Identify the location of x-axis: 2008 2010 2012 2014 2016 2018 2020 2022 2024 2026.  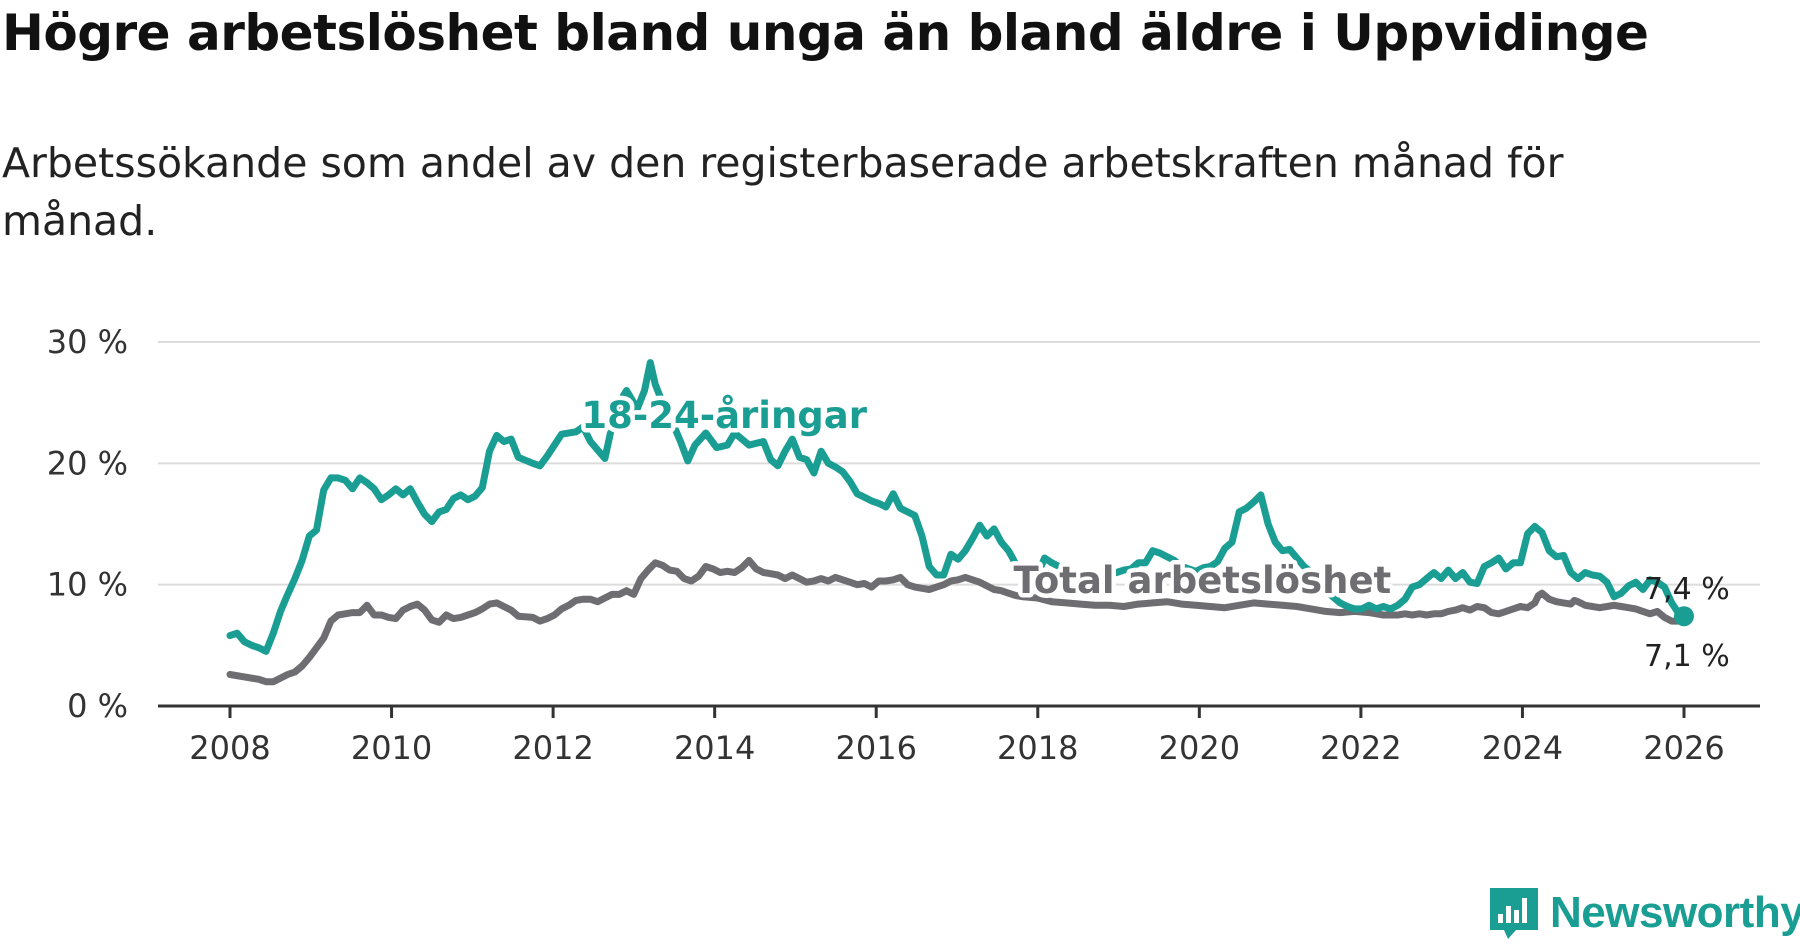
(959, 735).